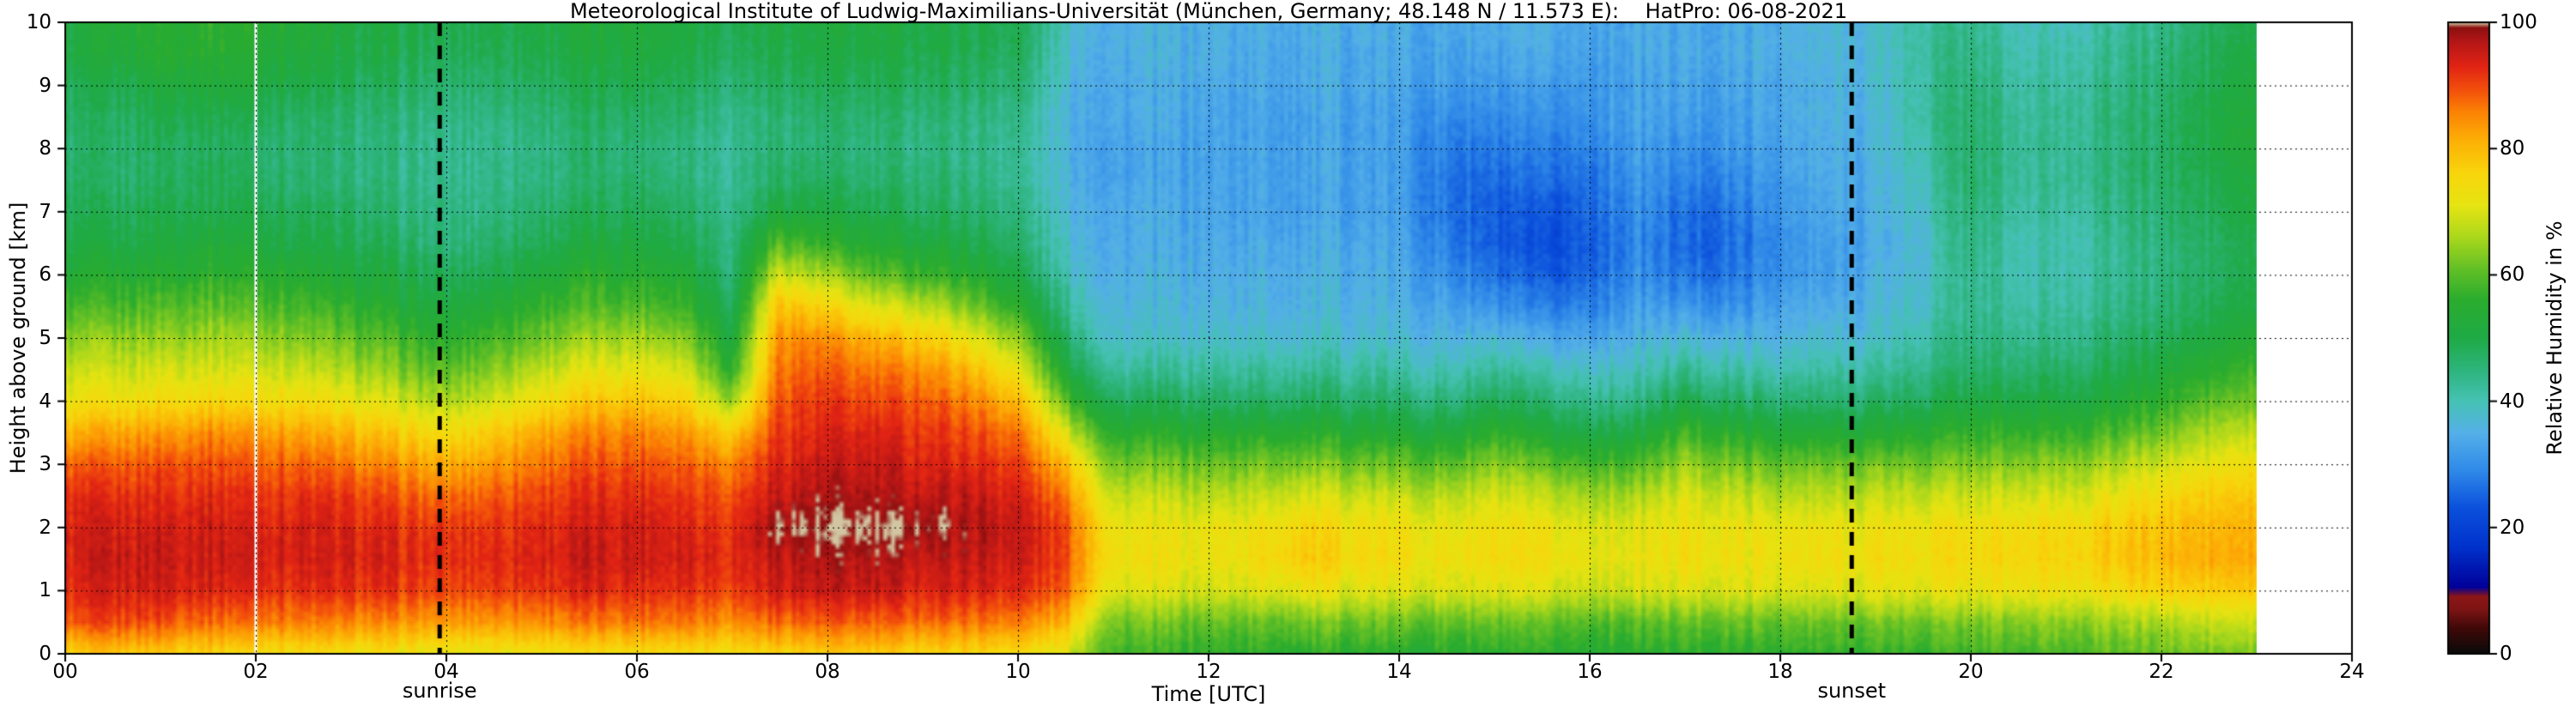  What do you see at coordinates (2518, 22) in the screenshot?
I see `colorbar-tick-label: 100` at bounding box center [2518, 22].